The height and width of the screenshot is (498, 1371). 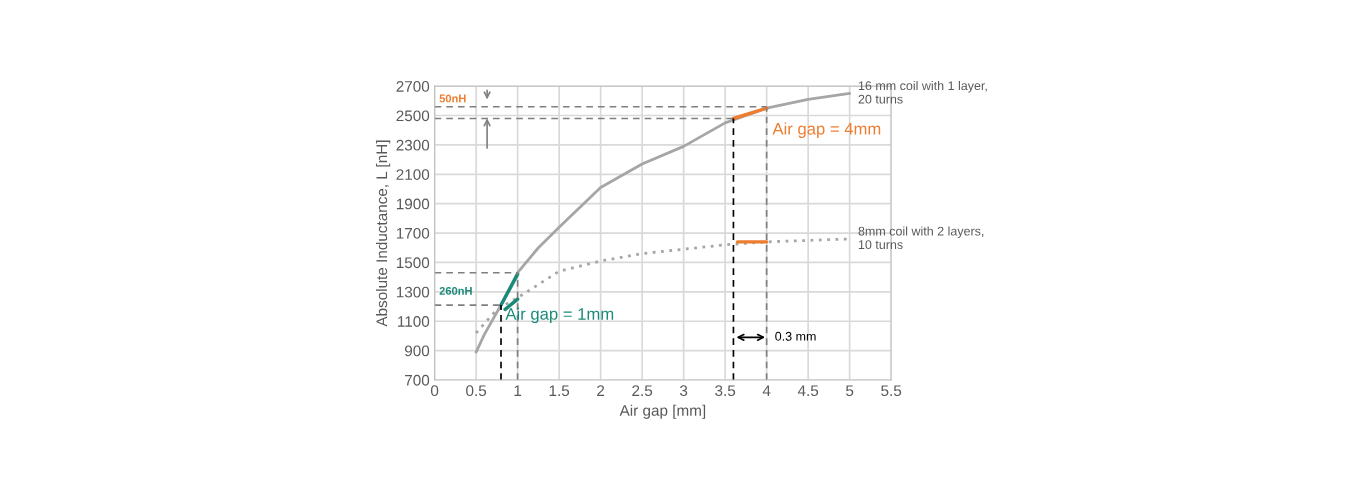 I want to click on y-tick-label: 2700, so click(x=413, y=86).